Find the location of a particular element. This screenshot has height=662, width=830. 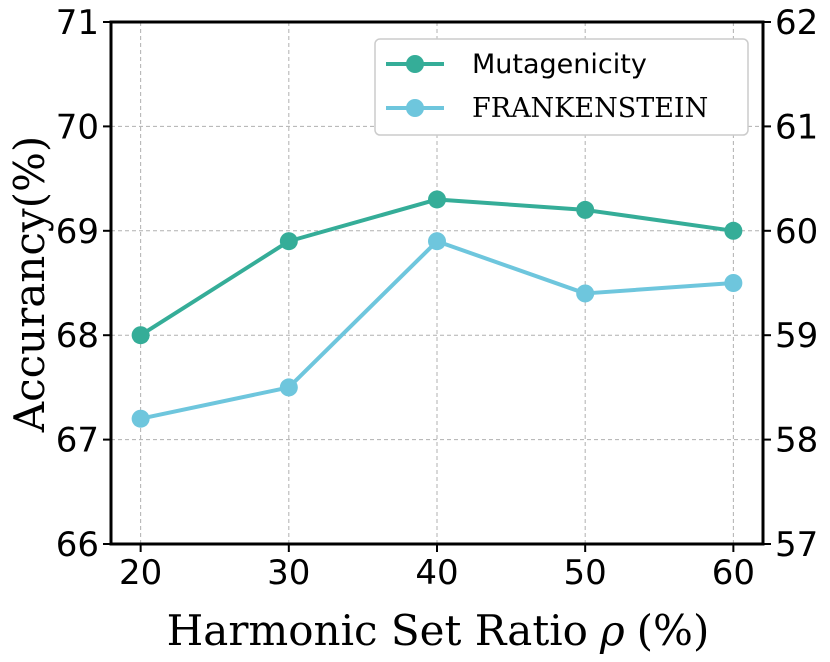

x-axis-title: Harmonic Set Ratio ρ (%) is located at coordinates (438, 630).